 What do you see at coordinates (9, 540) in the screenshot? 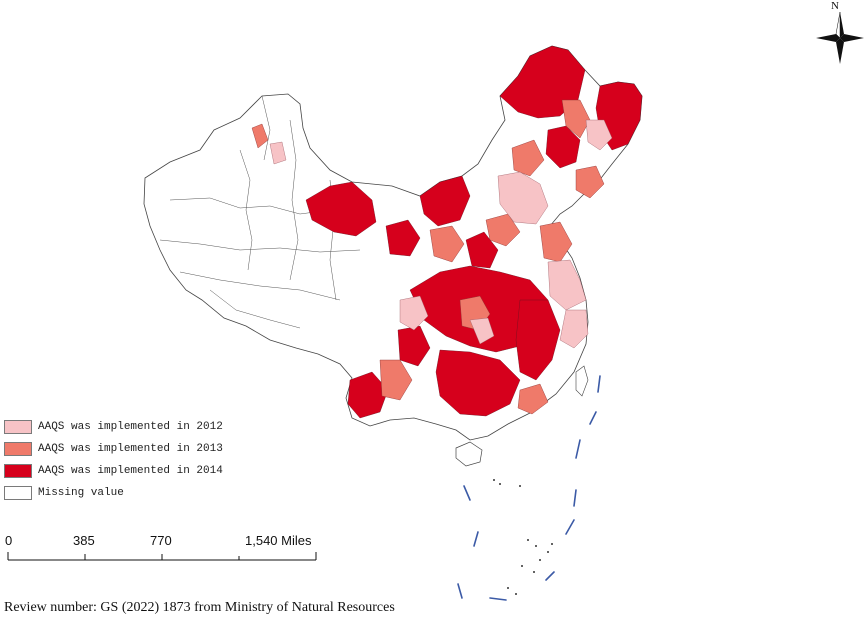
I see `scale-label-0: 0` at bounding box center [9, 540].